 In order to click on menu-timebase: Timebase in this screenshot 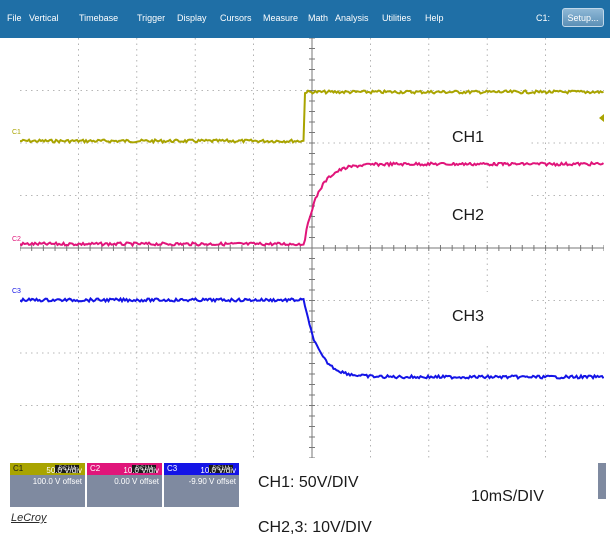, I will do `click(99, 18)`.